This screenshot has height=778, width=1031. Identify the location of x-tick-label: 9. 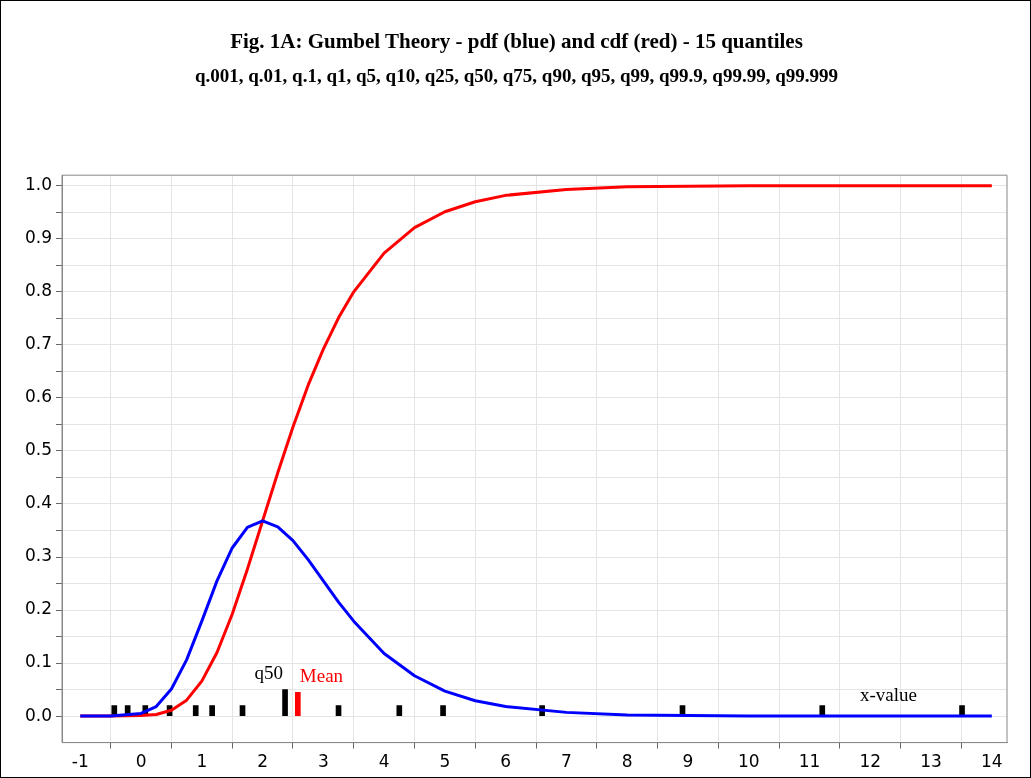
(688, 761).